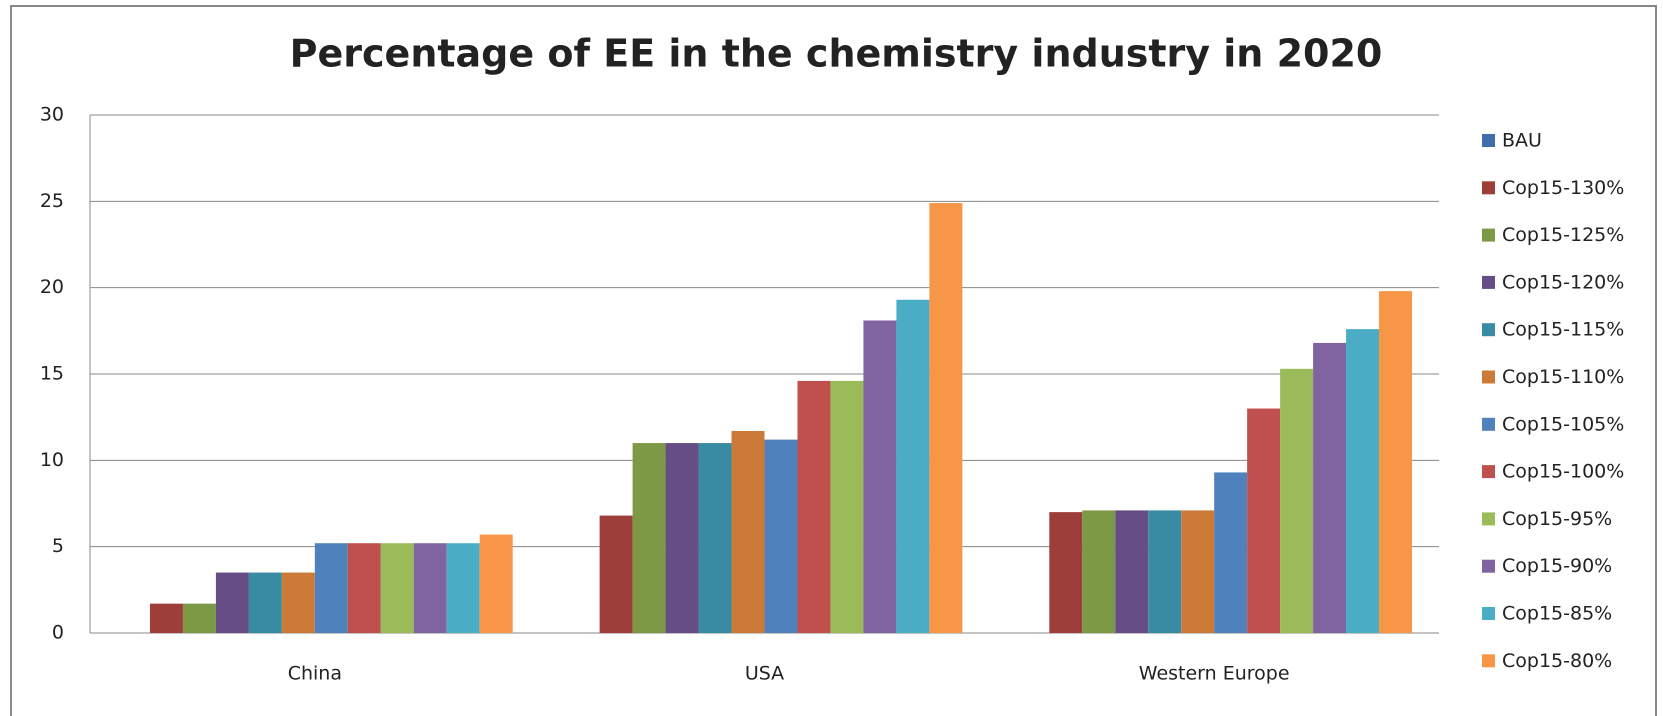 The image size is (1663, 716). Describe the element at coordinates (1563, 424) in the screenshot. I see `legend-label: Cop15-105%` at that location.